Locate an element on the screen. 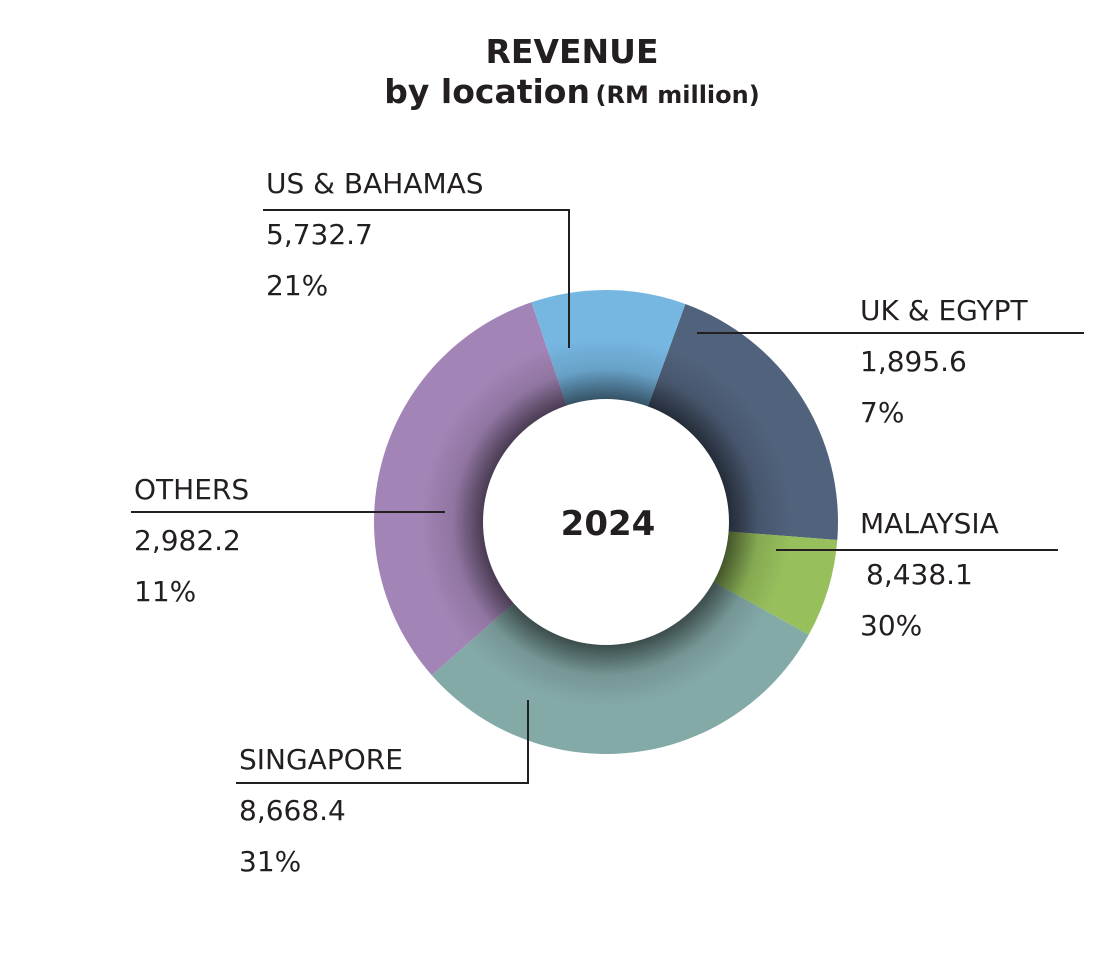 The image size is (1114, 980). chart-subtitle: by location is located at coordinates (487, 91).